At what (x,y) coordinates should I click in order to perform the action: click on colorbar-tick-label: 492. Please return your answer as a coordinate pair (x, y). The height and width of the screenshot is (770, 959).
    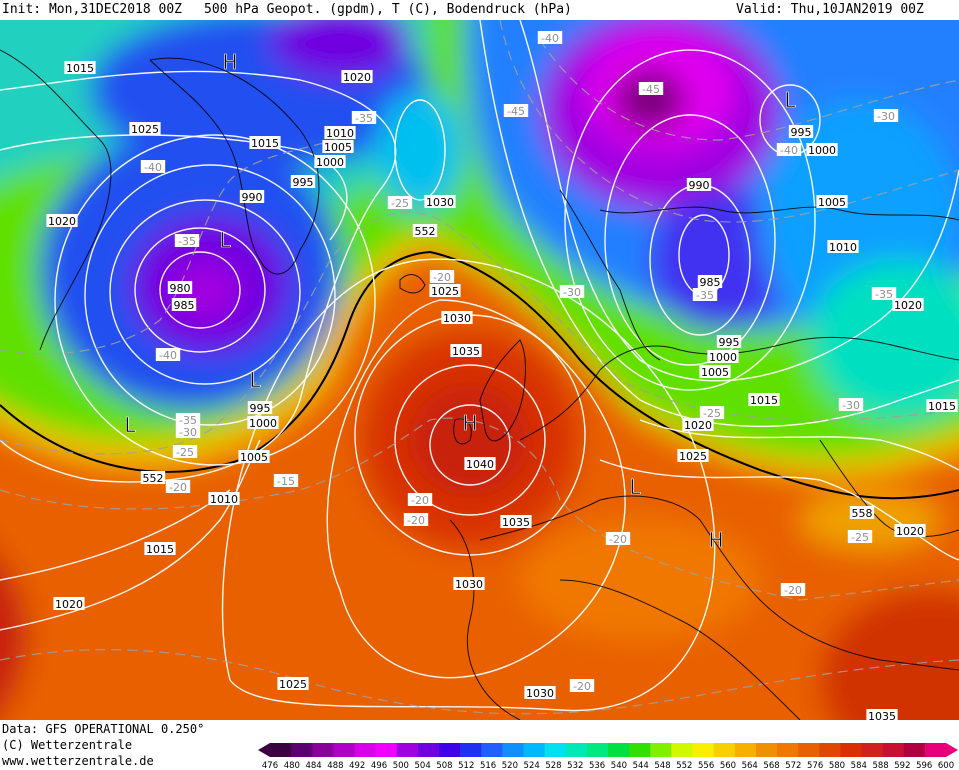
    Looking at the image, I should click on (357, 765).